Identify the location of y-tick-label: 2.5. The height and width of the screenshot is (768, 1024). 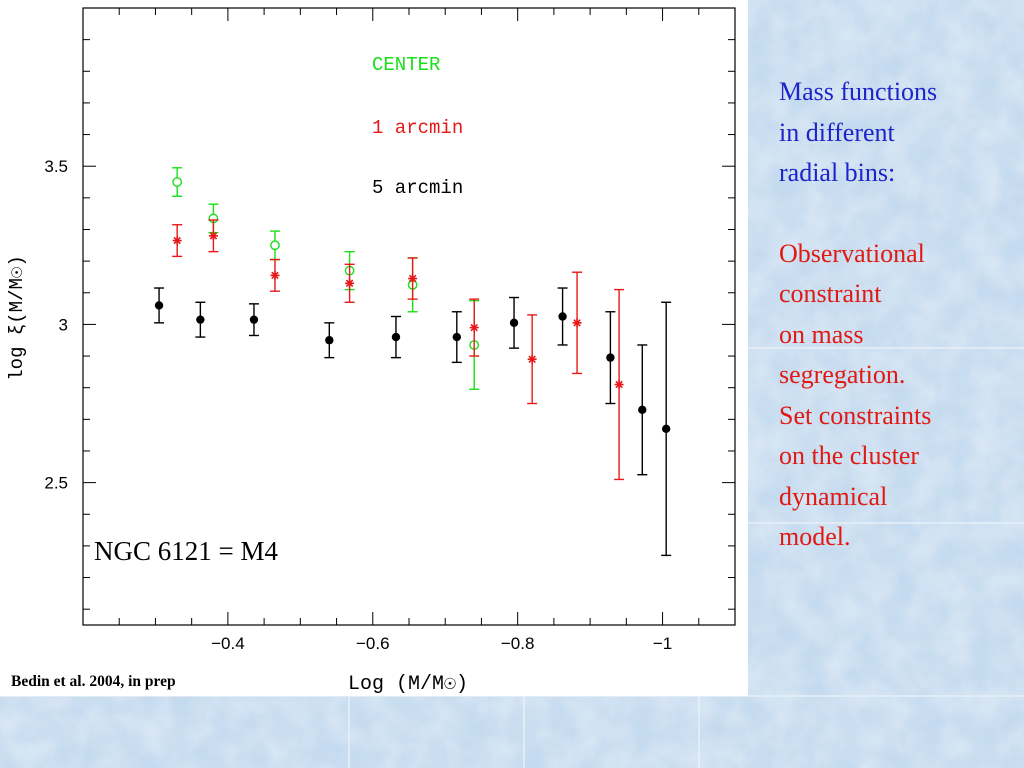
(56, 483).